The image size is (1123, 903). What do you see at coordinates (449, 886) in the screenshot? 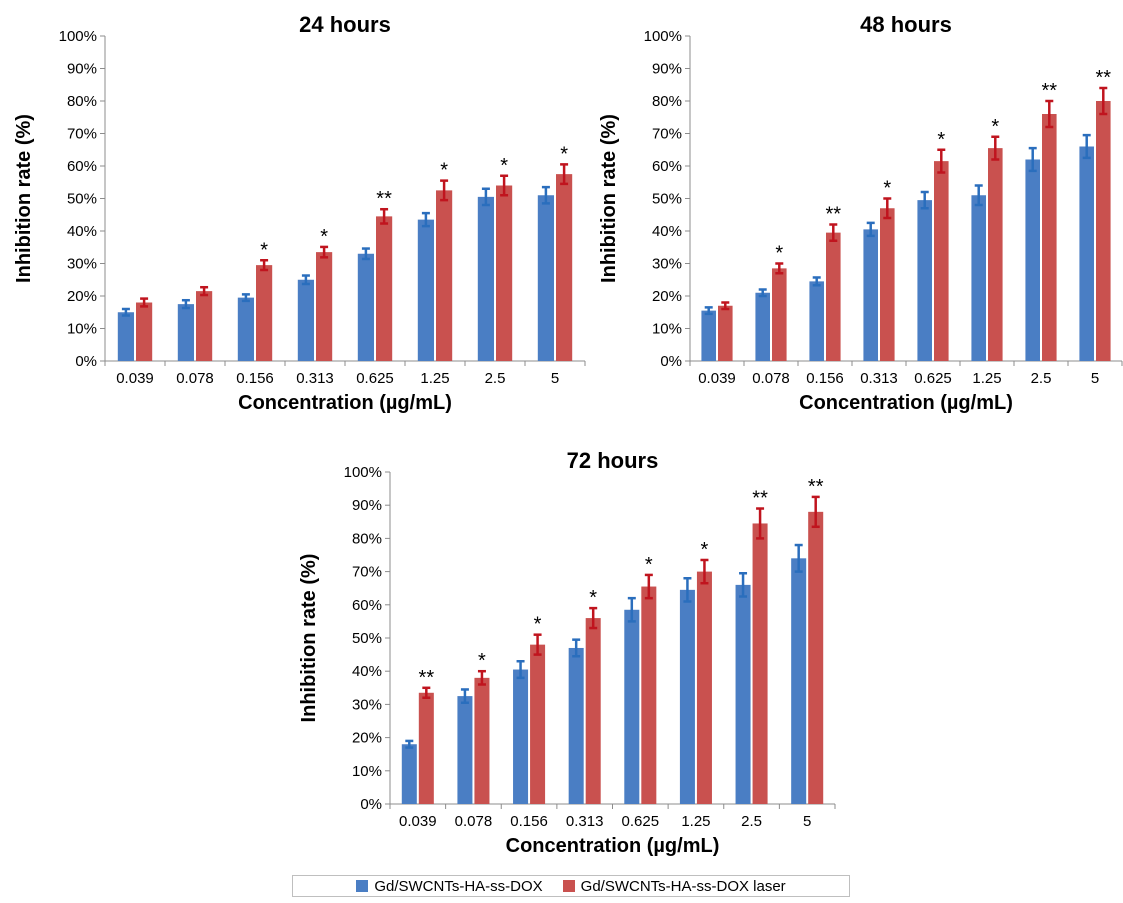
I see `legend-item-series1: Gd/SWCNTs-HA-ss-DOX` at bounding box center [449, 886].